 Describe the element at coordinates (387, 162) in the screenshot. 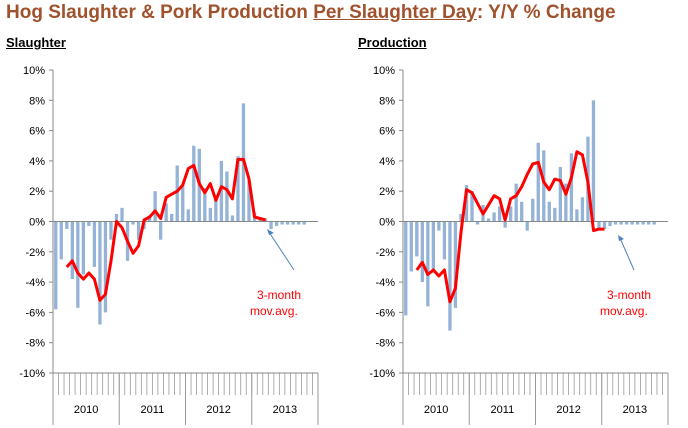

I see `y-tick-label: 4%` at that location.